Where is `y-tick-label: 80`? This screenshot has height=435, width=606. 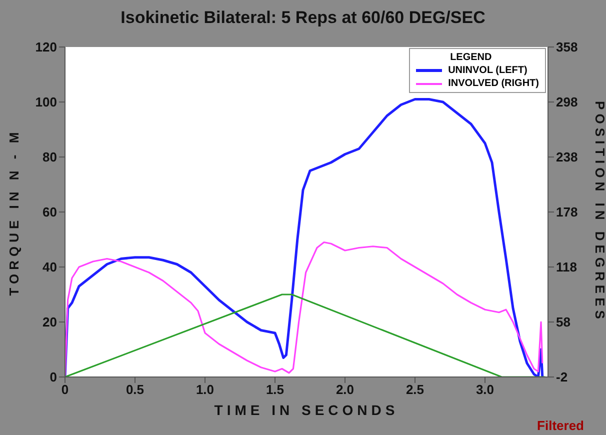 y-tick-label: 80 is located at coordinates (49, 157).